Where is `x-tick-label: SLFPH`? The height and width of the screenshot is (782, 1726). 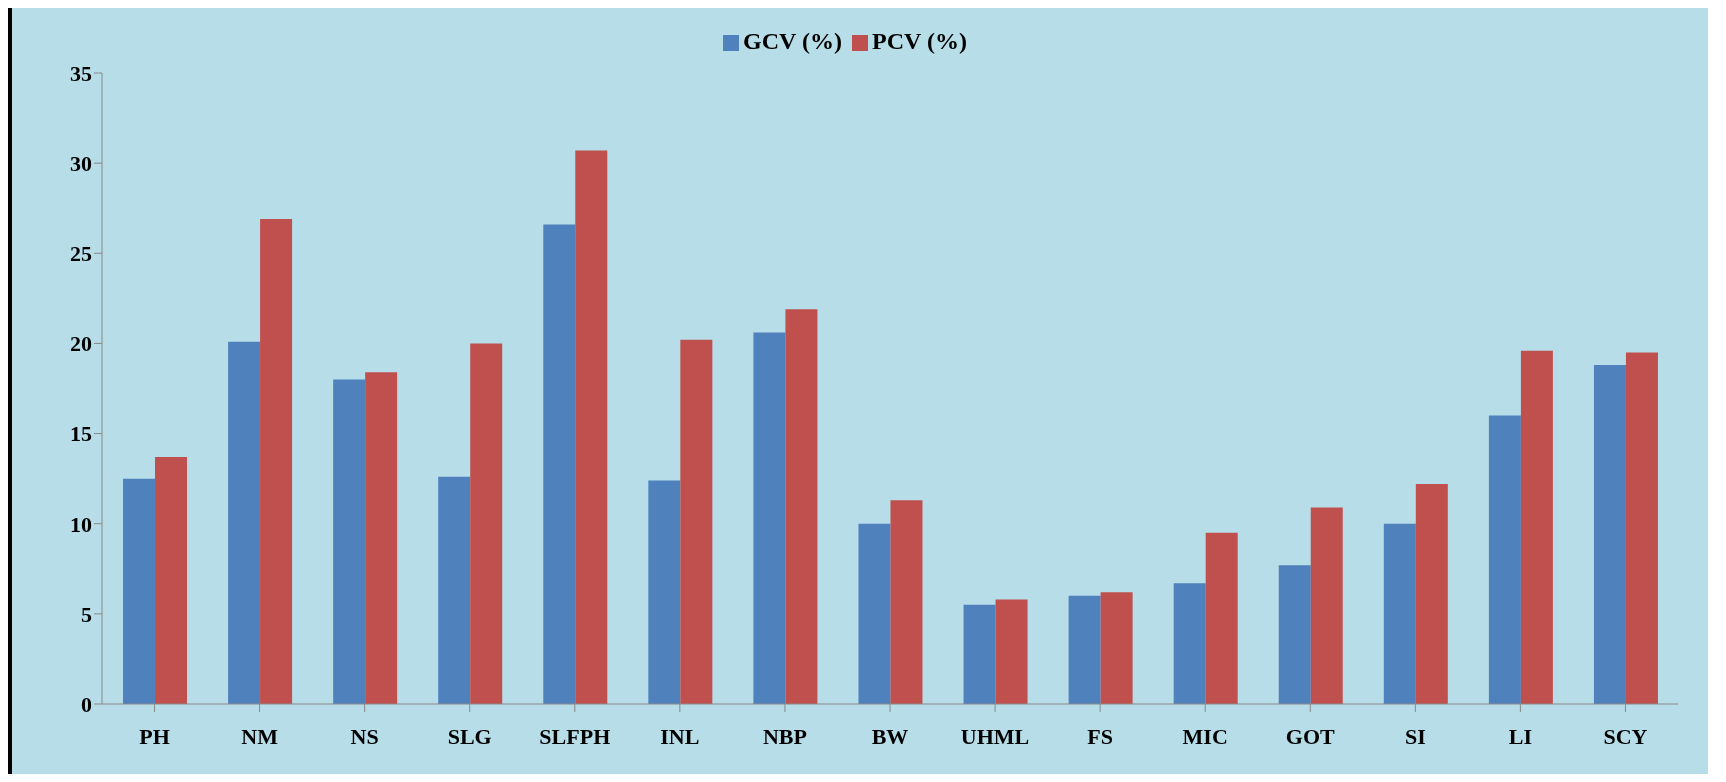 x-tick-label: SLFPH is located at coordinates (575, 736).